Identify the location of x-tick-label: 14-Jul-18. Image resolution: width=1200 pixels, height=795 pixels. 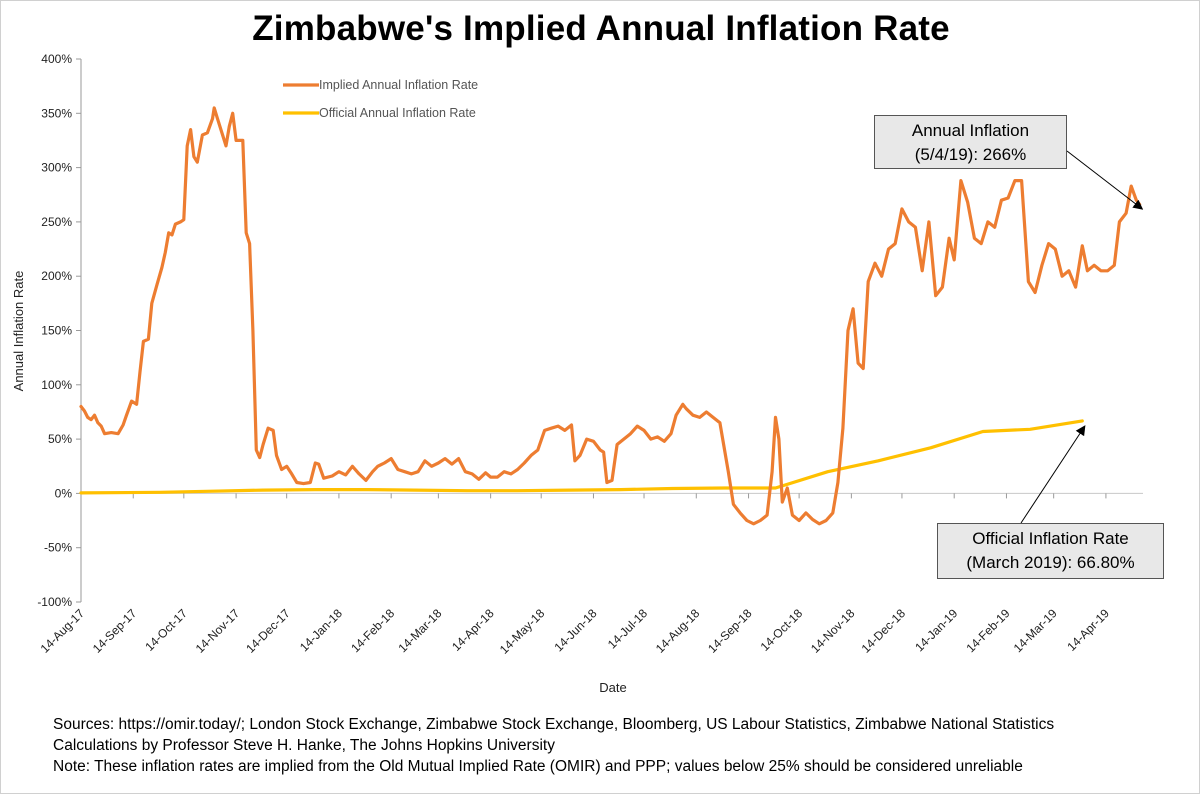
(628, 629).